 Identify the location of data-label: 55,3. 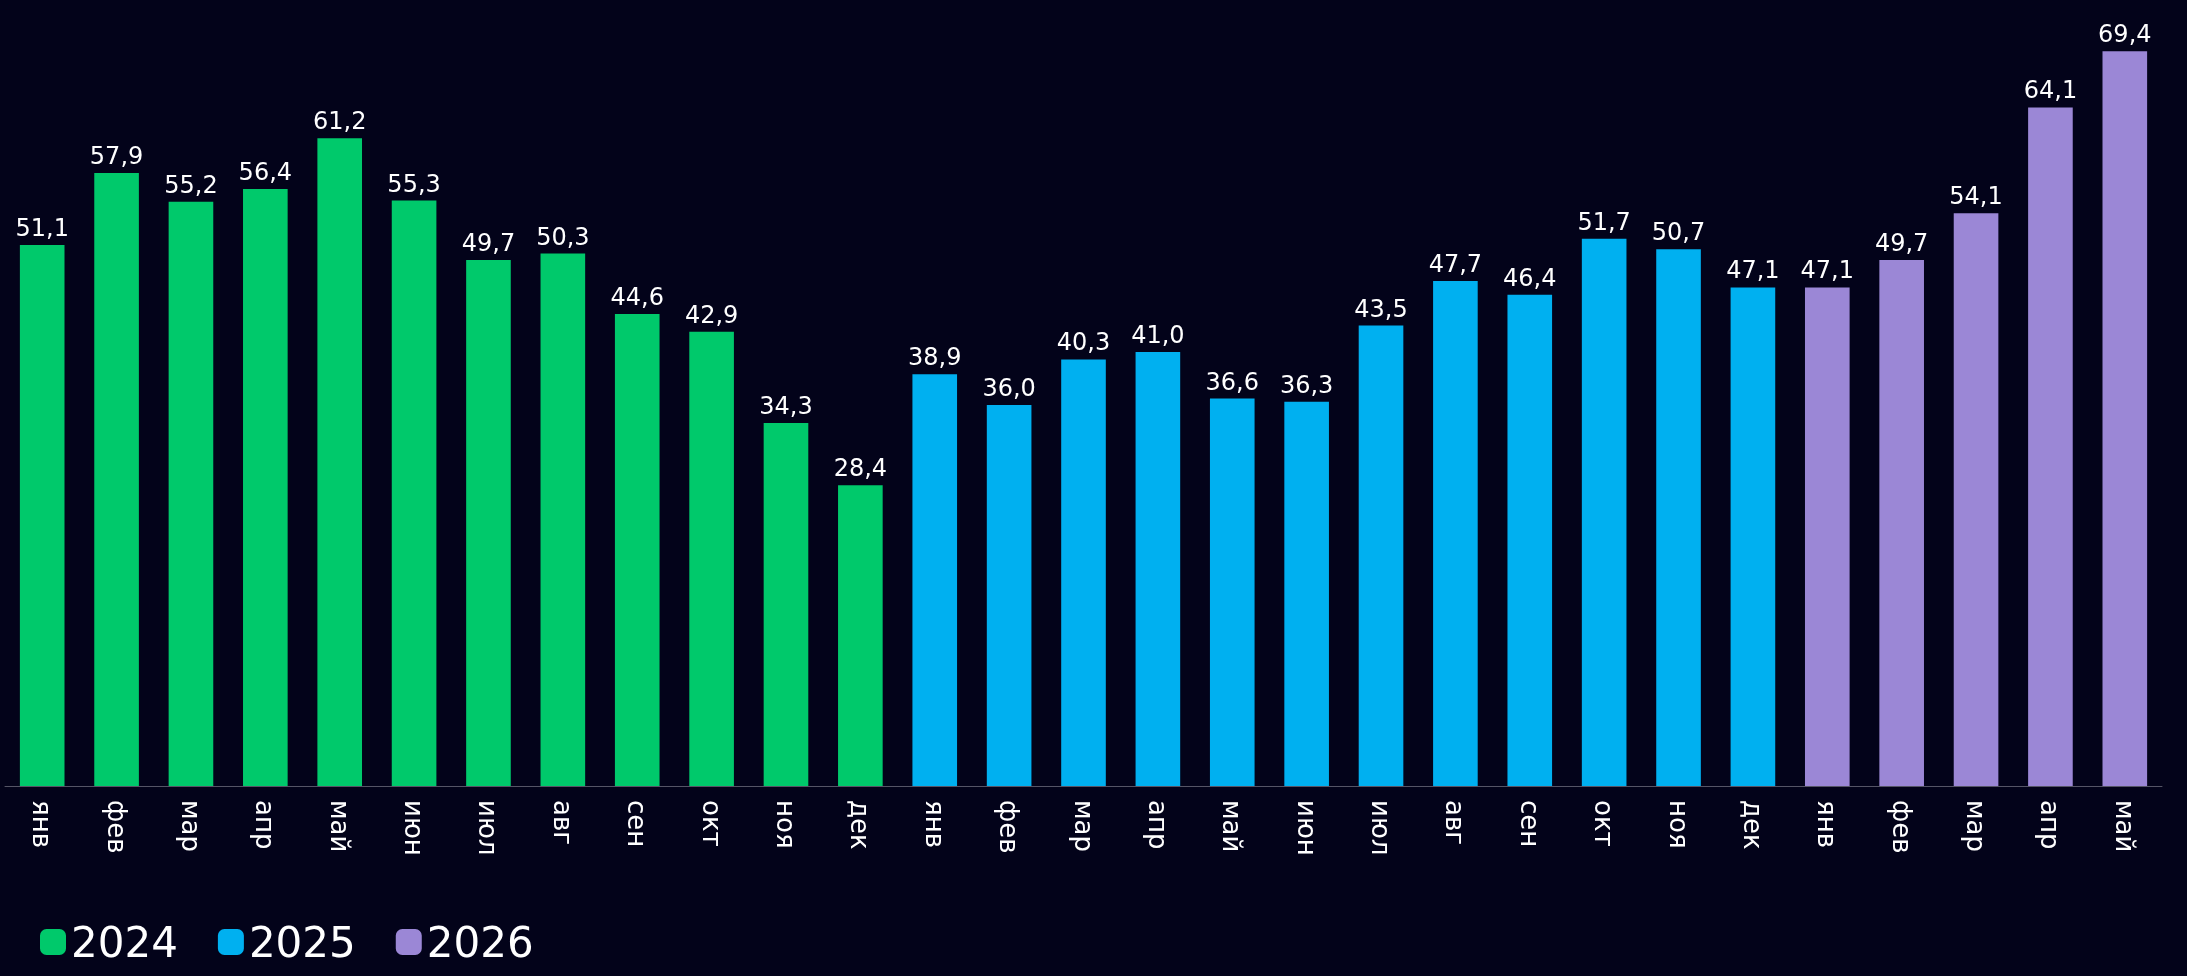
(414, 183).